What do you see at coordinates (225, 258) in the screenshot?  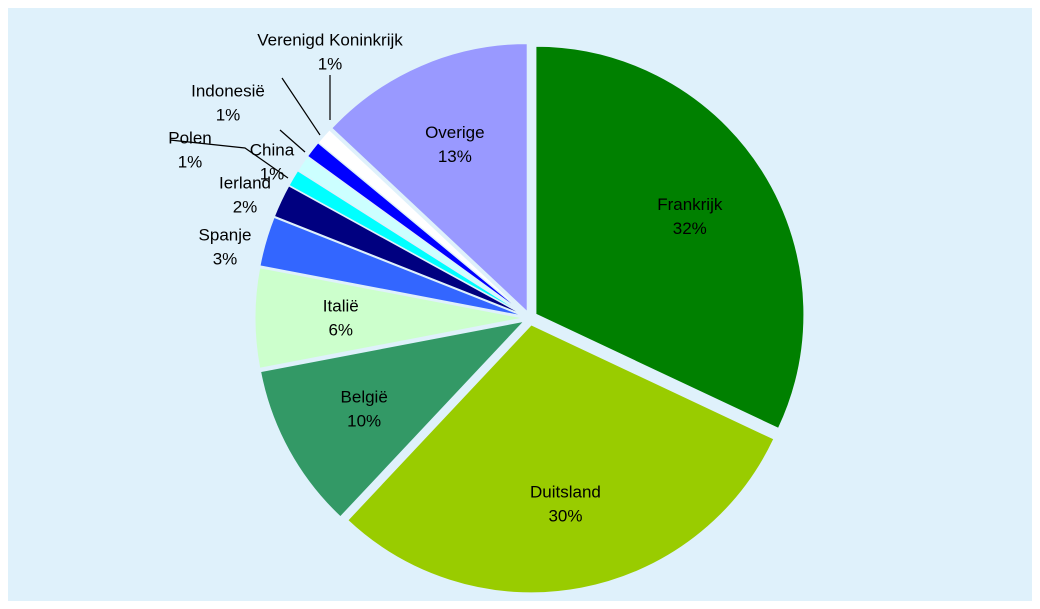 I see `slice-value-label: 3%` at bounding box center [225, 258].